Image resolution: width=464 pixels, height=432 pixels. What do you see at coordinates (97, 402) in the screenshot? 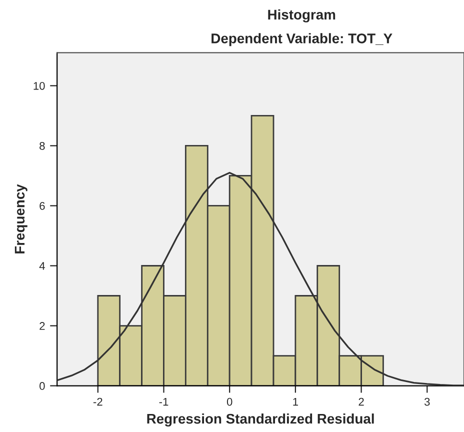
I see `x-tick-label: -2` at bounding box center [97, 402].